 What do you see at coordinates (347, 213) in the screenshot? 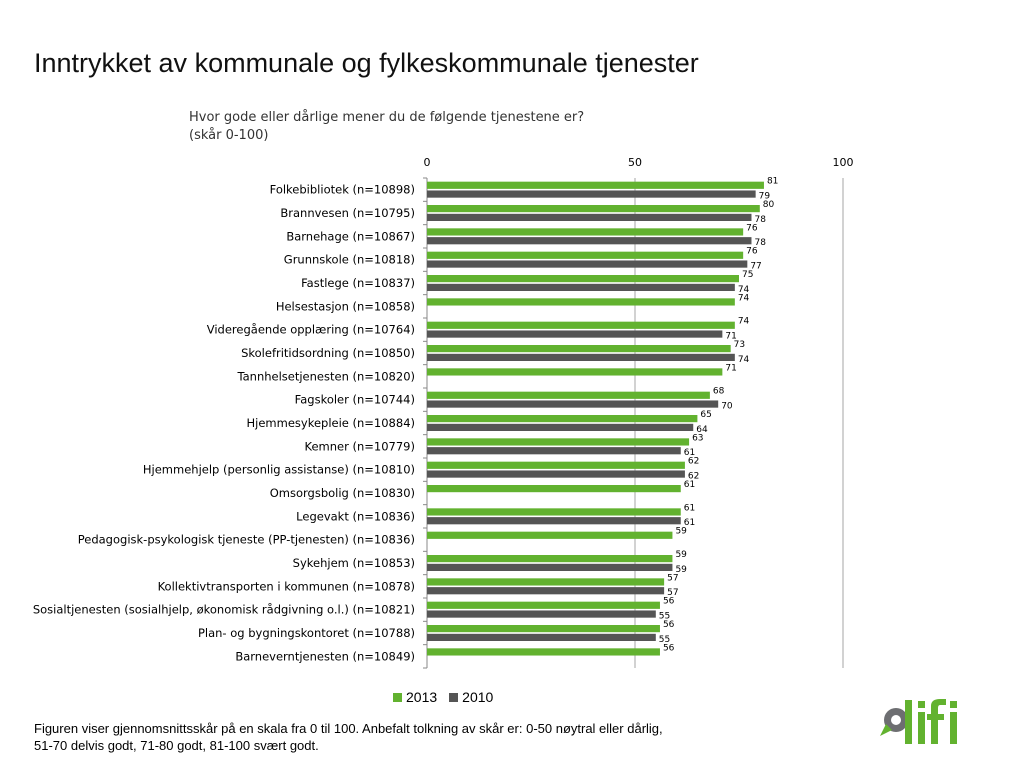
I see `category-label: Brannvesen (n=10795)` at bounding box center [347, 213].